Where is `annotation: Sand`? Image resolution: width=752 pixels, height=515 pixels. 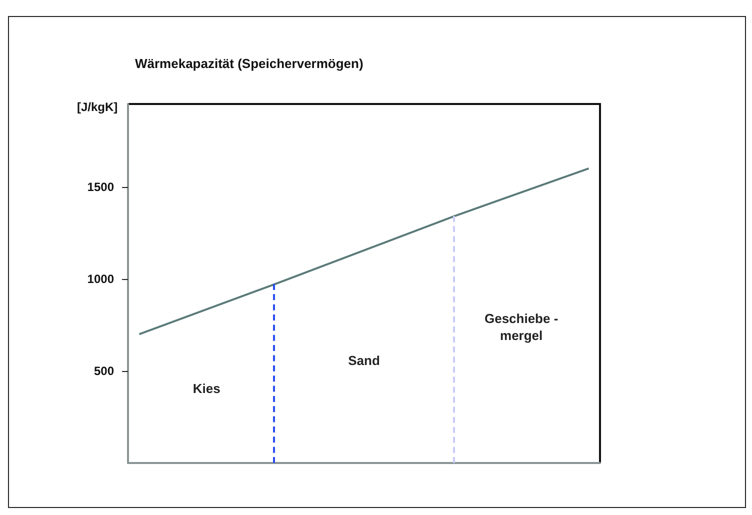 annotation: Sand is located at coordinates (364, 360).